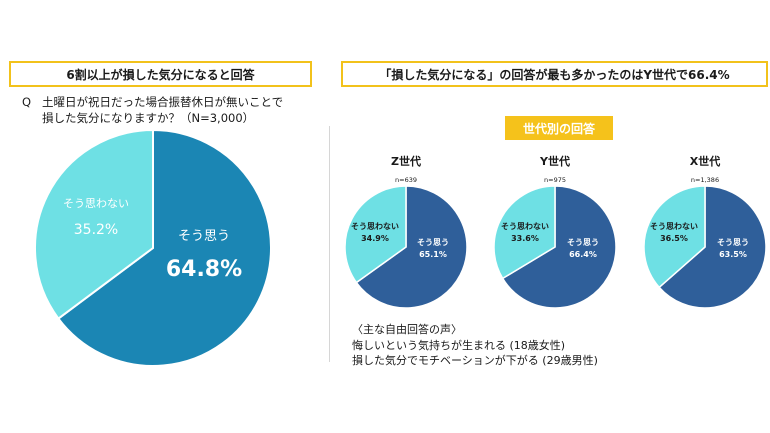 The image size is (770, 433). What do you see at coordinates (148, 118) in the screenshot?
I see `question-line-2: 損した気分になりますか？（N=3,000）` at bounding box center [148, 118].